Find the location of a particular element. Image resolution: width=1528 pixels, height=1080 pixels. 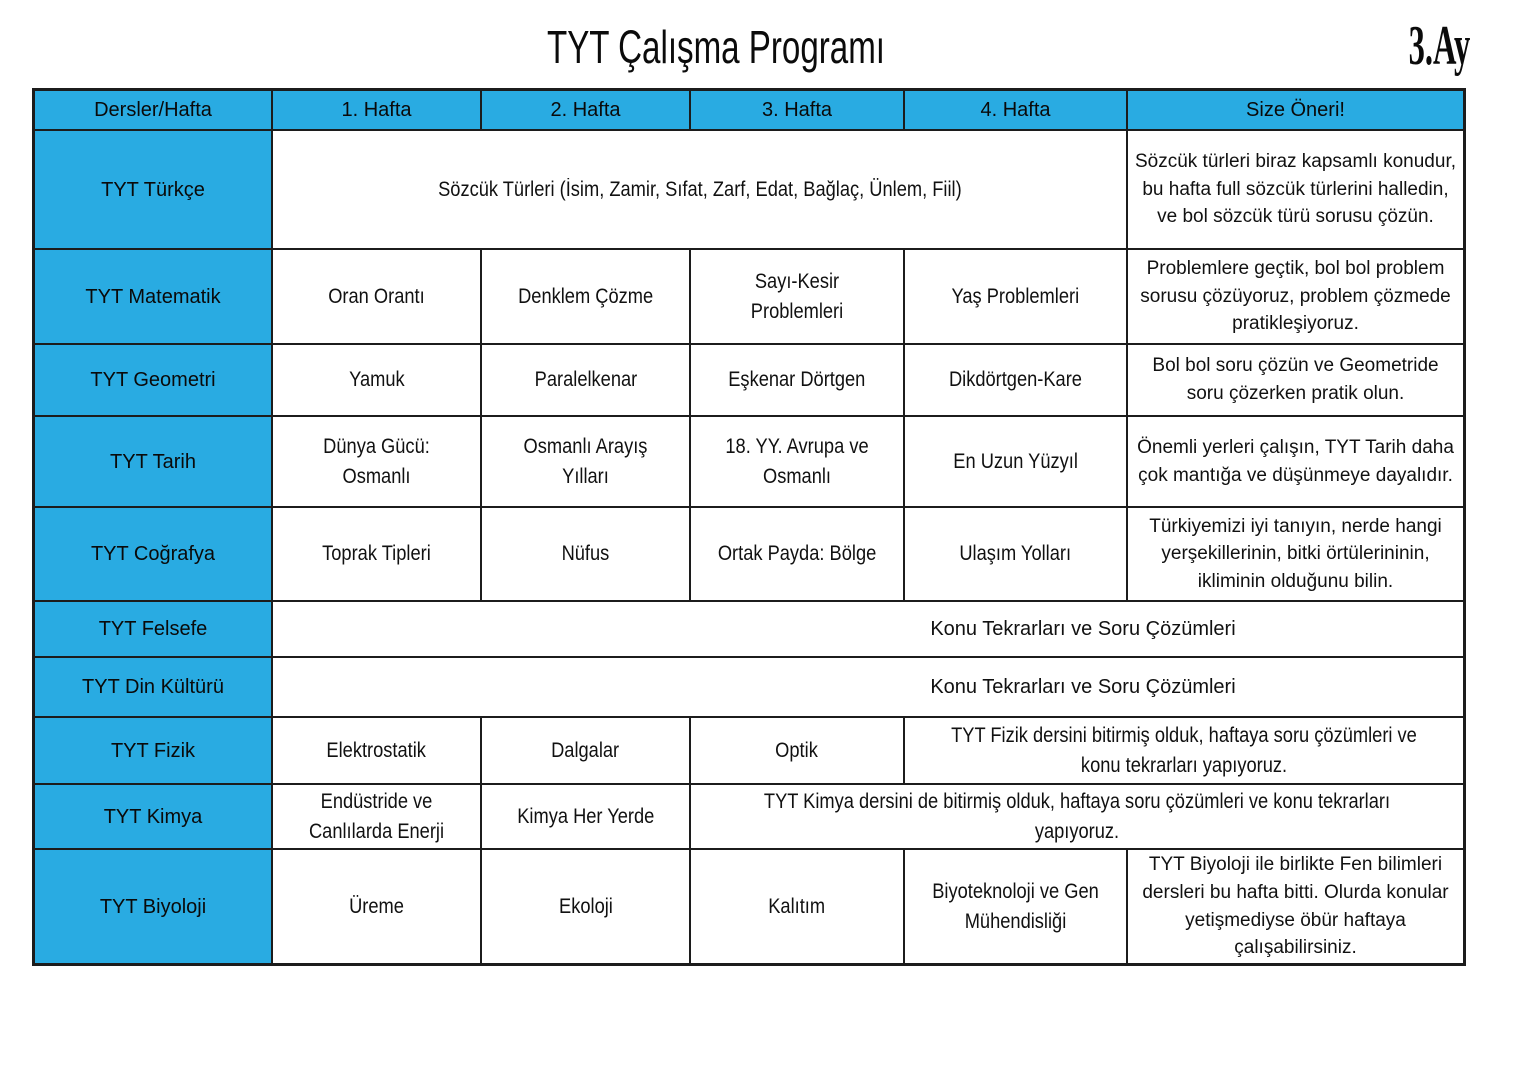

row-label-din-kulturu: TYT Din Kültürü is located at coordinates (153, 687).